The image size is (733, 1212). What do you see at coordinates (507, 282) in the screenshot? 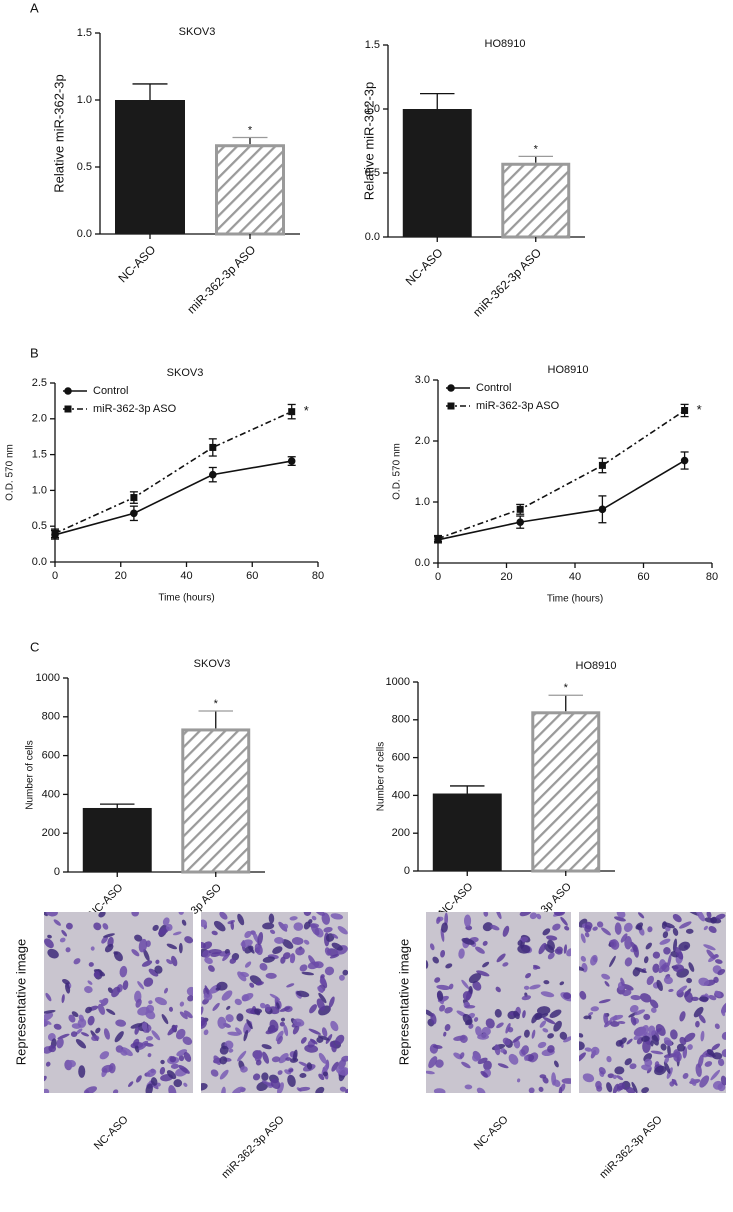
I see `x-tick-label: miR-362-3p ASO` at bounding box center [507, 282].